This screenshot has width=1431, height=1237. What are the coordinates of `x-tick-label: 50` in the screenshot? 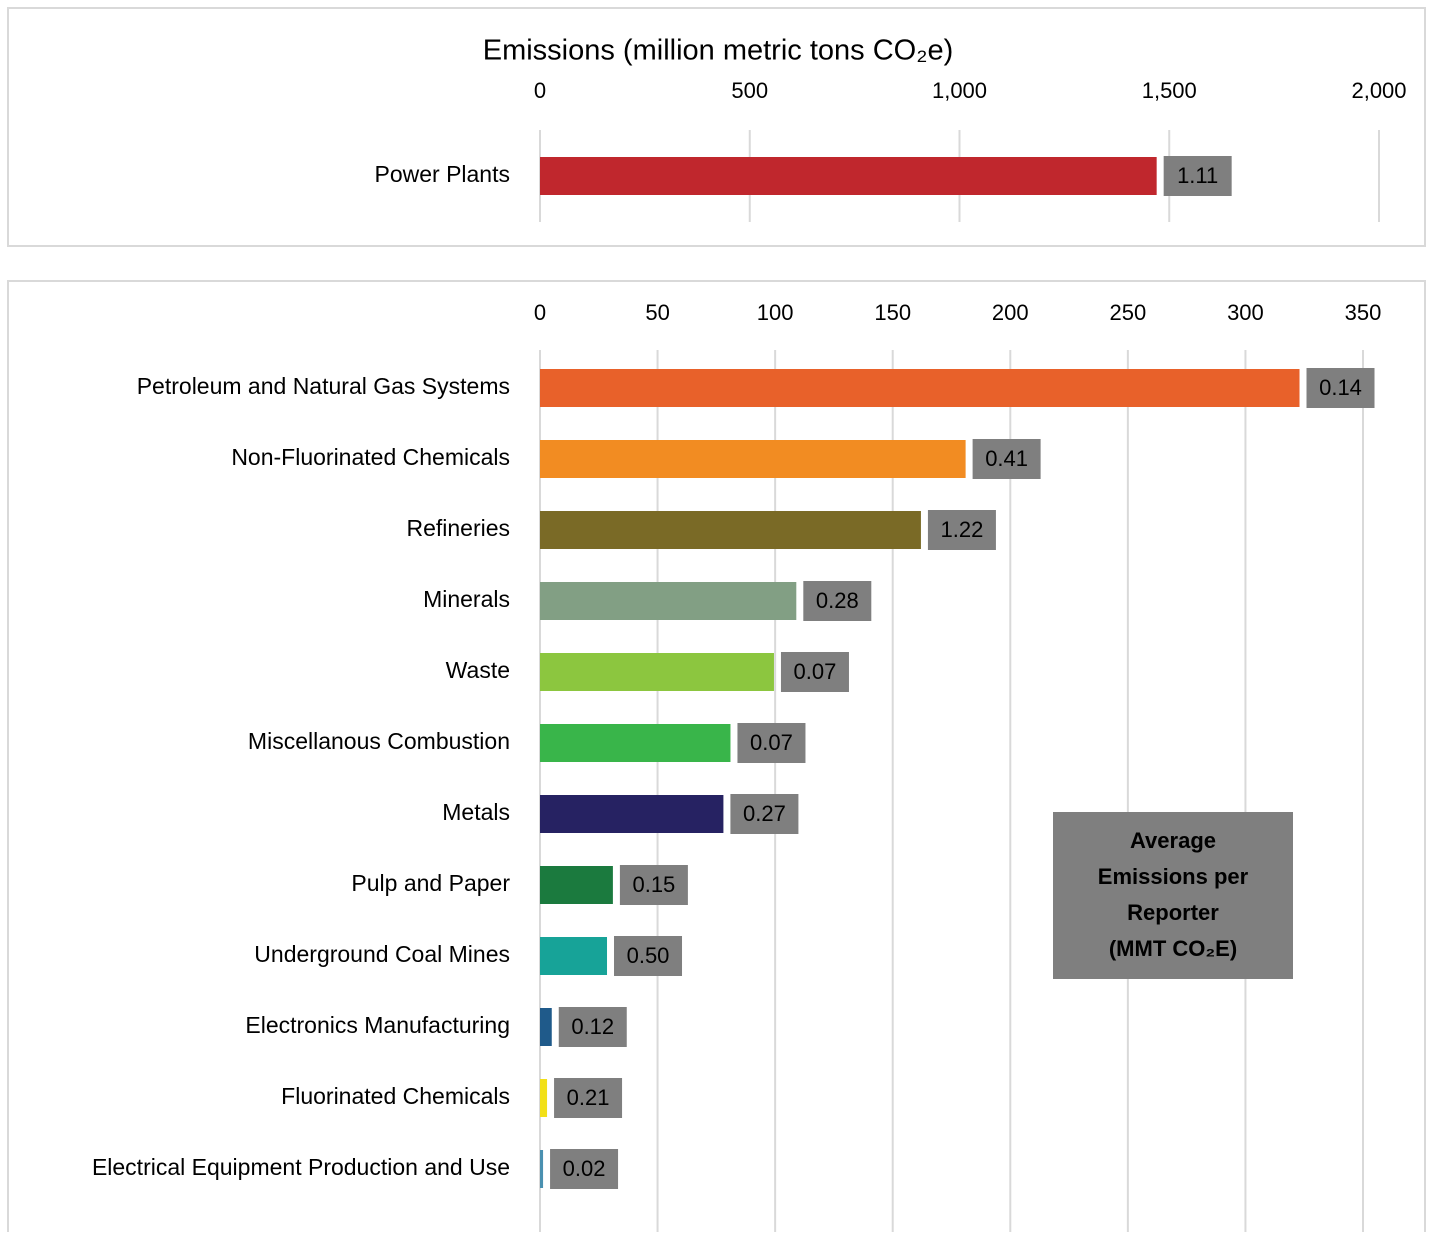 It's located at (657, 312).